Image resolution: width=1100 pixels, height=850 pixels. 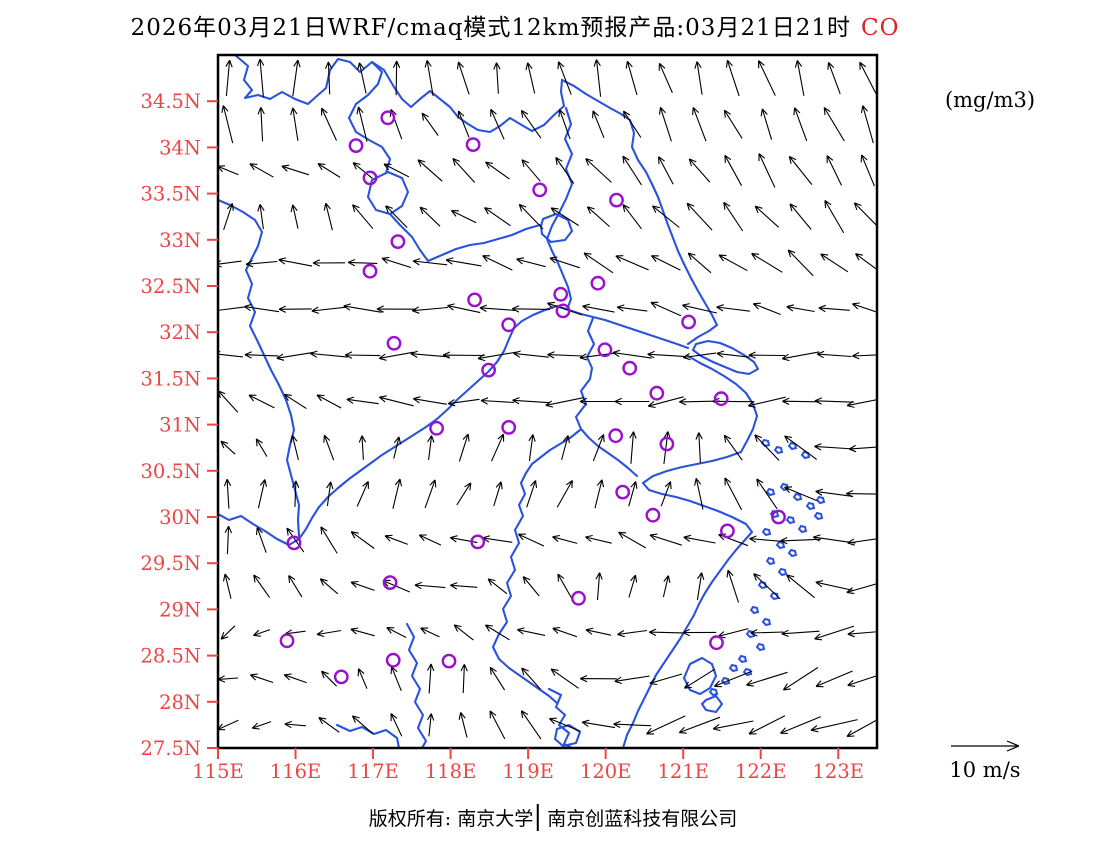 What do you see at coordinates (372, 771) in the screenshot?
I see `lon-tick-label: 117E` at bounding box center [372, 771].